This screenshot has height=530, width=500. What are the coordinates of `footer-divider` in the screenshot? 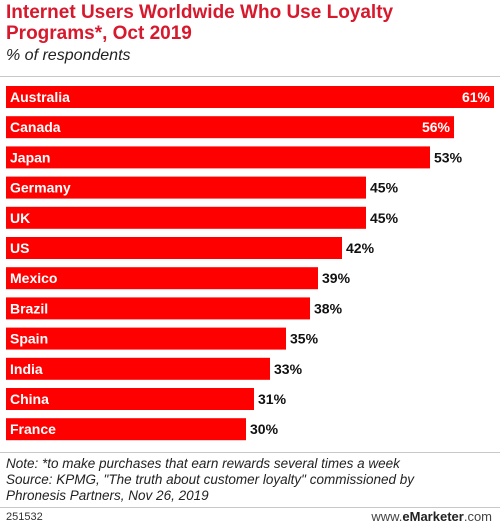 It's located at (250, 507).